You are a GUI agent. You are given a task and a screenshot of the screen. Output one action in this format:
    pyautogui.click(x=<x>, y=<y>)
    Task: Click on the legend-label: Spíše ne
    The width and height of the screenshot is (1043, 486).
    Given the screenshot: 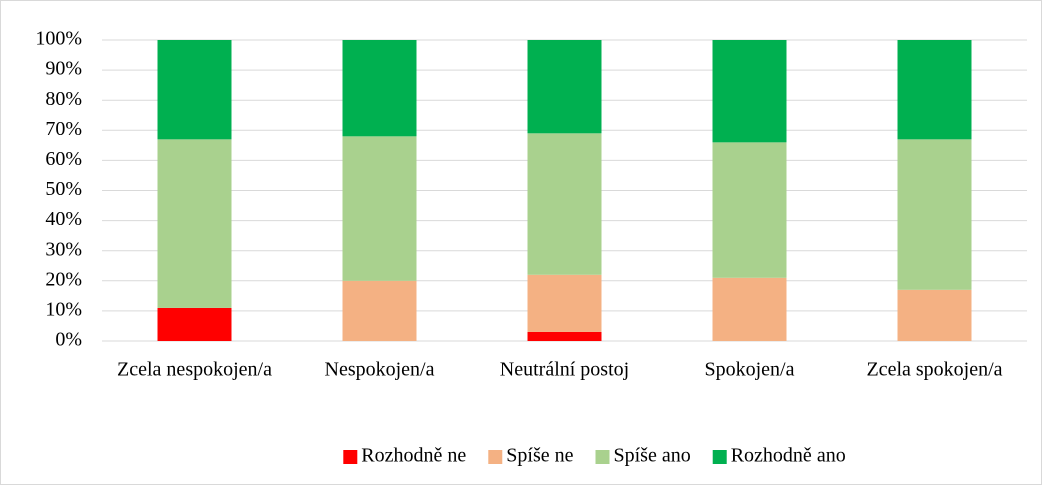 What is the action you would take?
    pyautogui.click(x=539, y=456)
    